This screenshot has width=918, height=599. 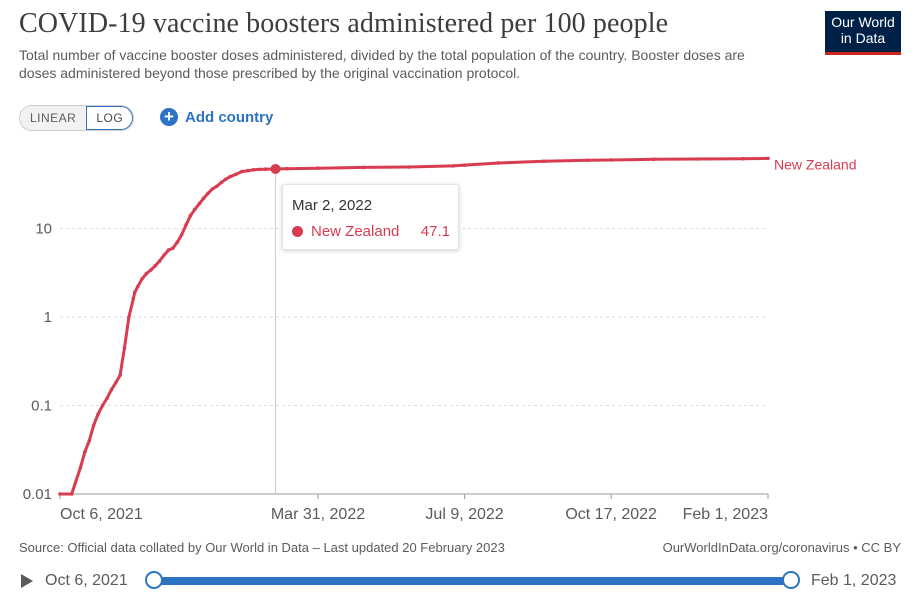 I want to click on y-tick-label: 0.1, so click(x=41, y=406).